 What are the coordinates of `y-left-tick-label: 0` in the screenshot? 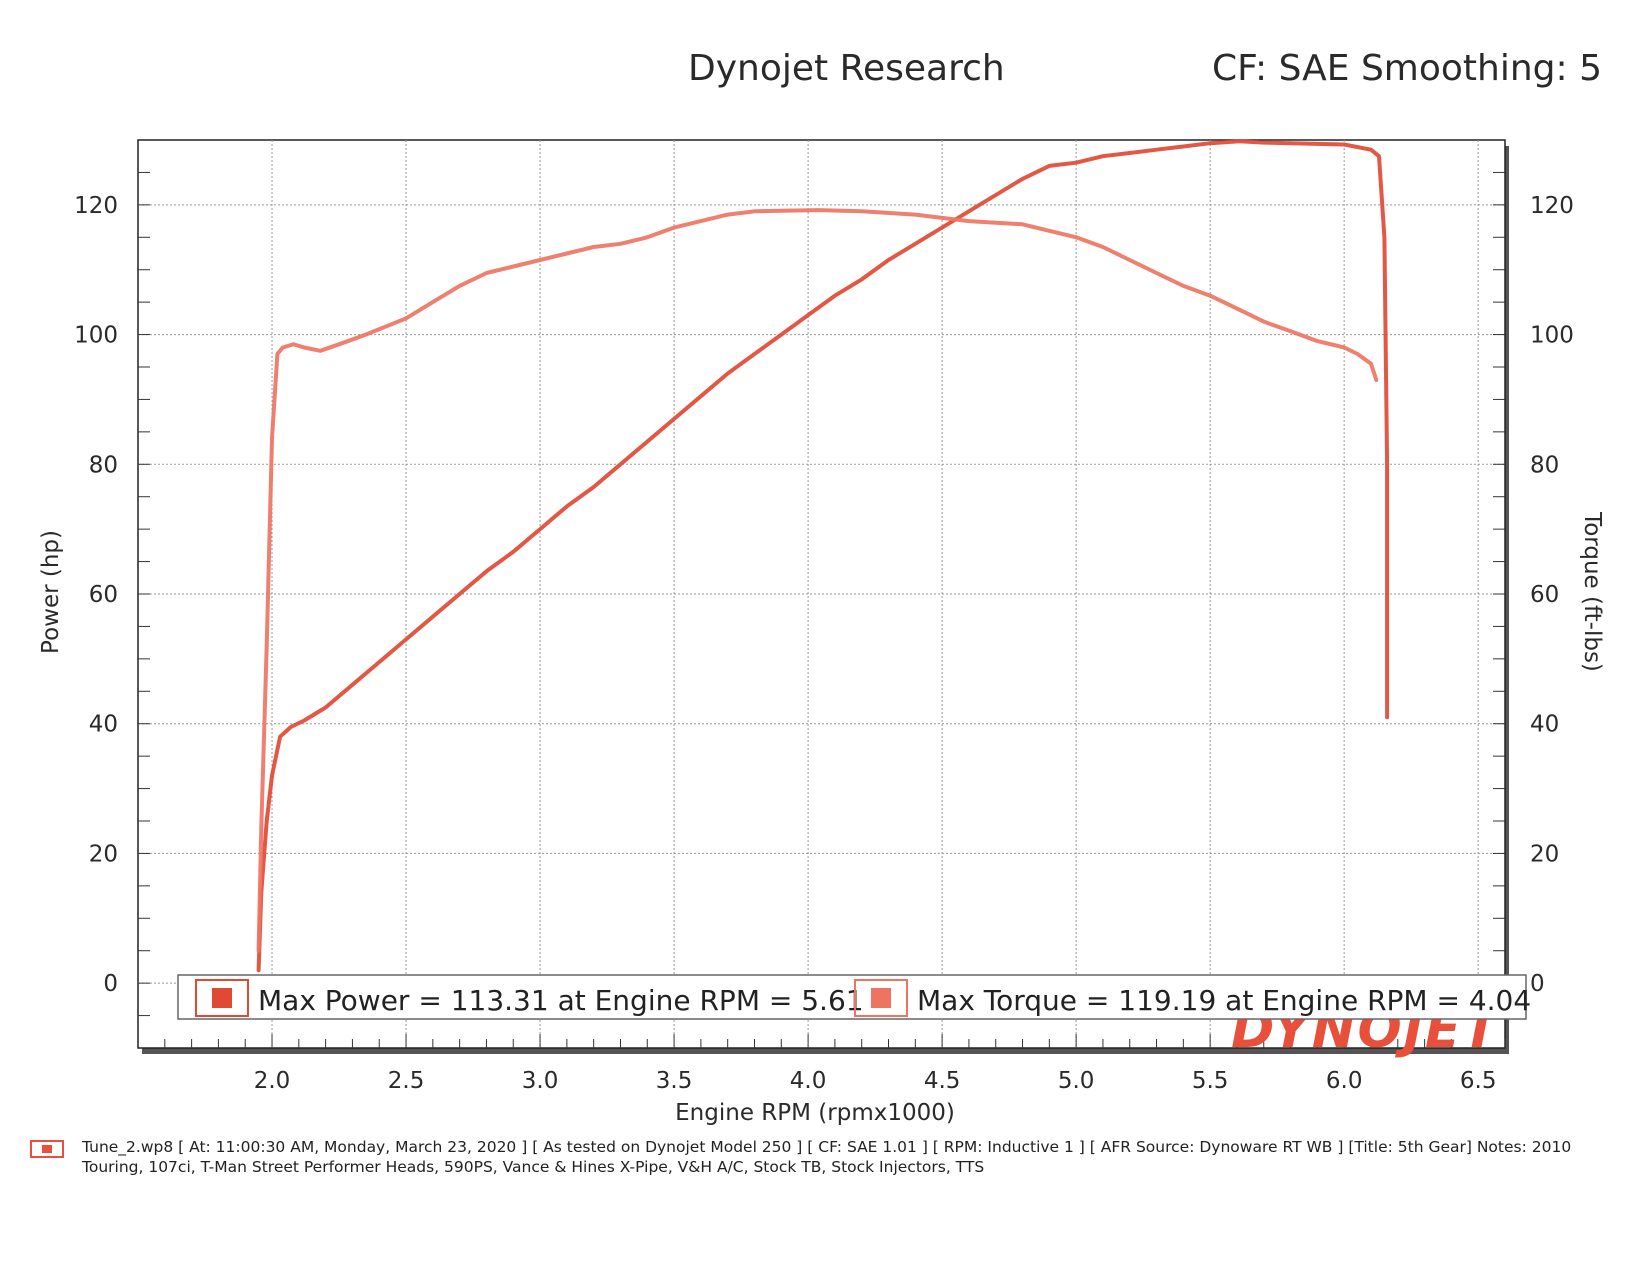 It's located at (110, 984).